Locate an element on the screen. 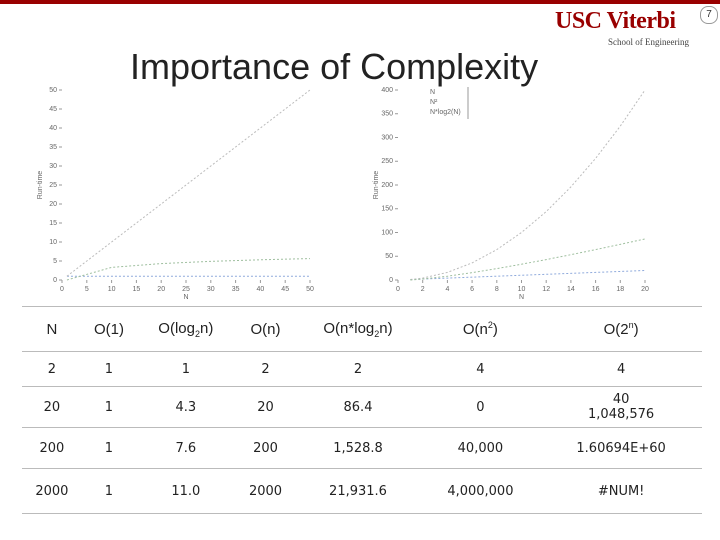  header-cell: O(n2) is located at coordinates (480, 329).